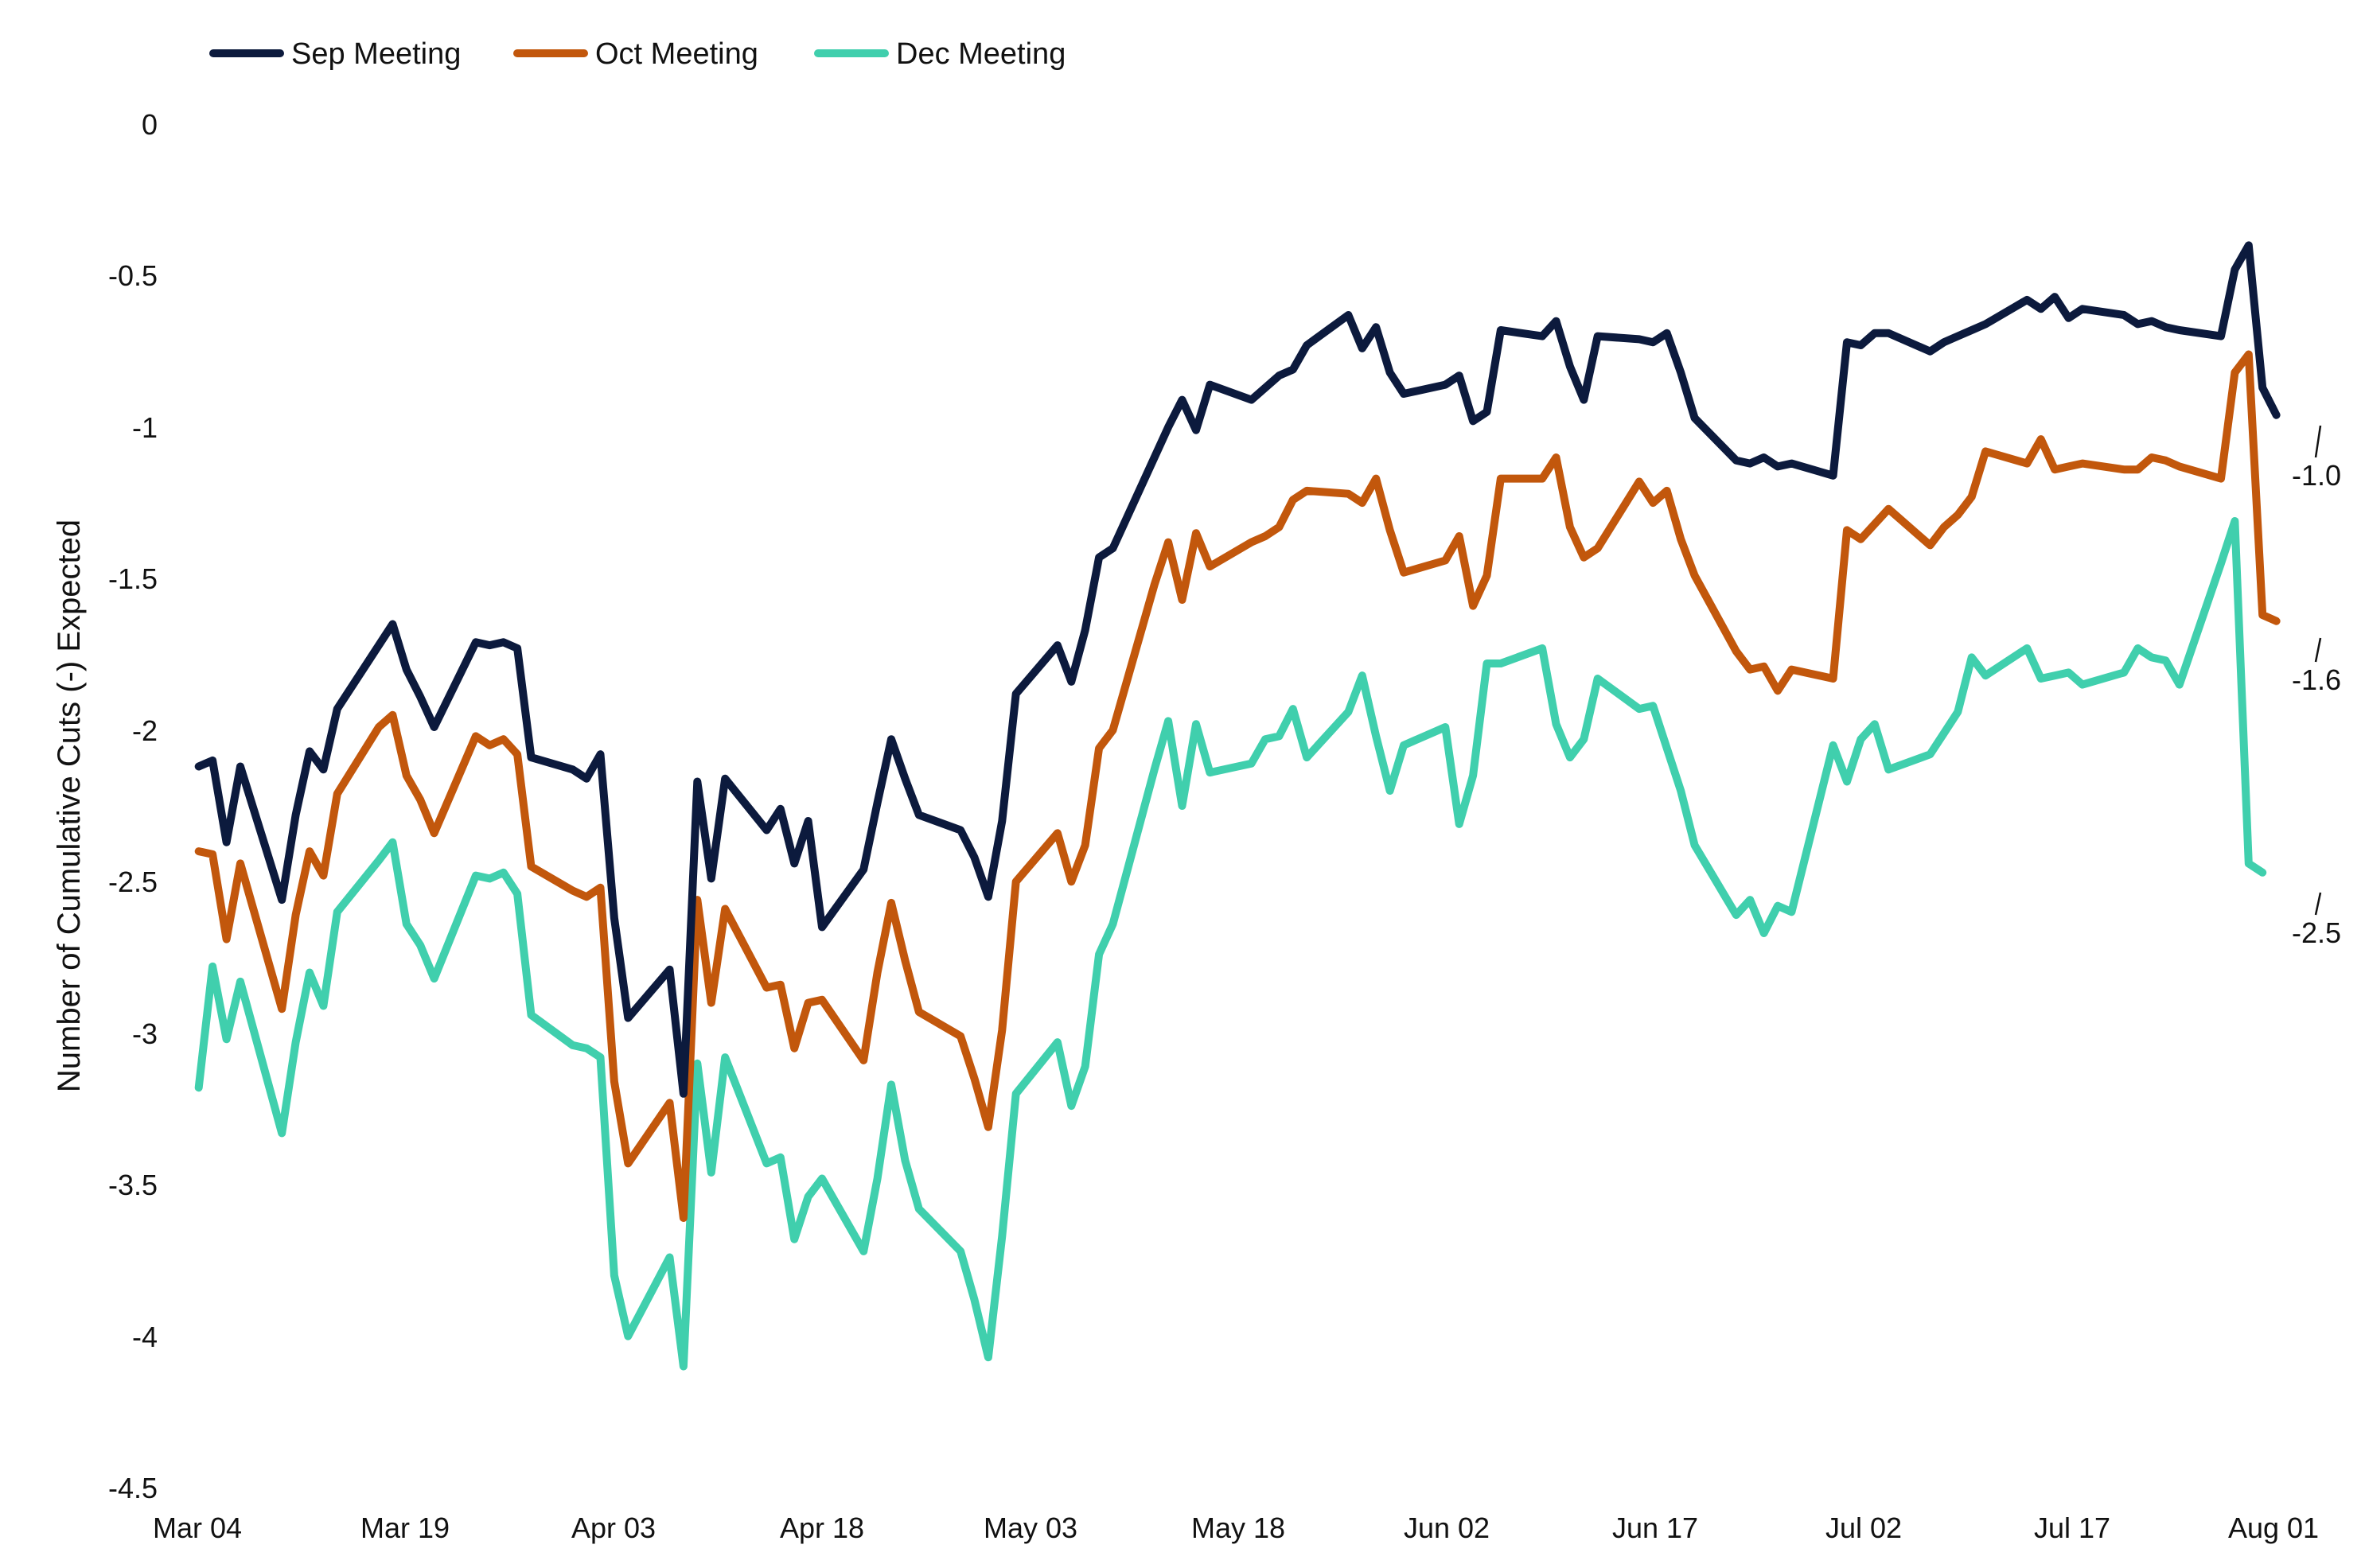  What do you see at coordinates (1864, 1528) in the screenshot?
I see `x-tick-label: Jul 02` at bounding box center [1864, 1528].